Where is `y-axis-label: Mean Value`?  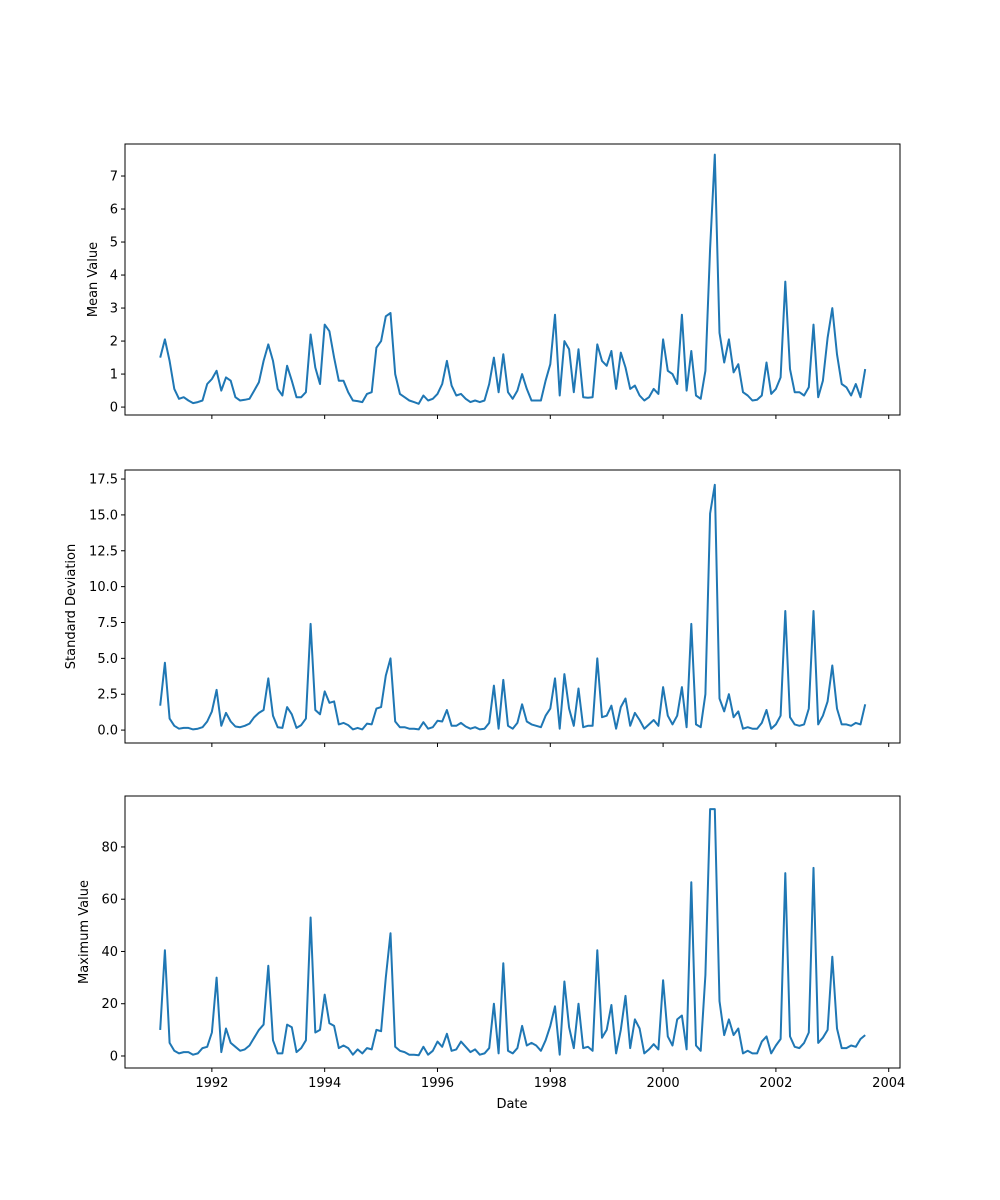
y-axis-label: Mean Value is located at coordinates (93, 279).